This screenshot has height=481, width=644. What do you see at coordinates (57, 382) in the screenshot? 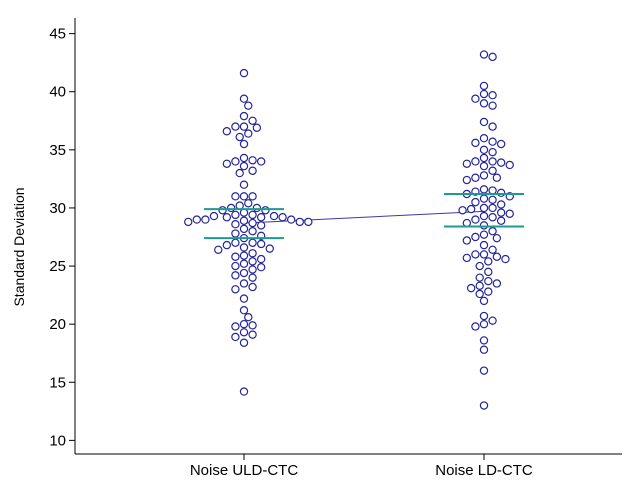
I see `y-tick-label-15: 15` at bounding box center [57, 382].